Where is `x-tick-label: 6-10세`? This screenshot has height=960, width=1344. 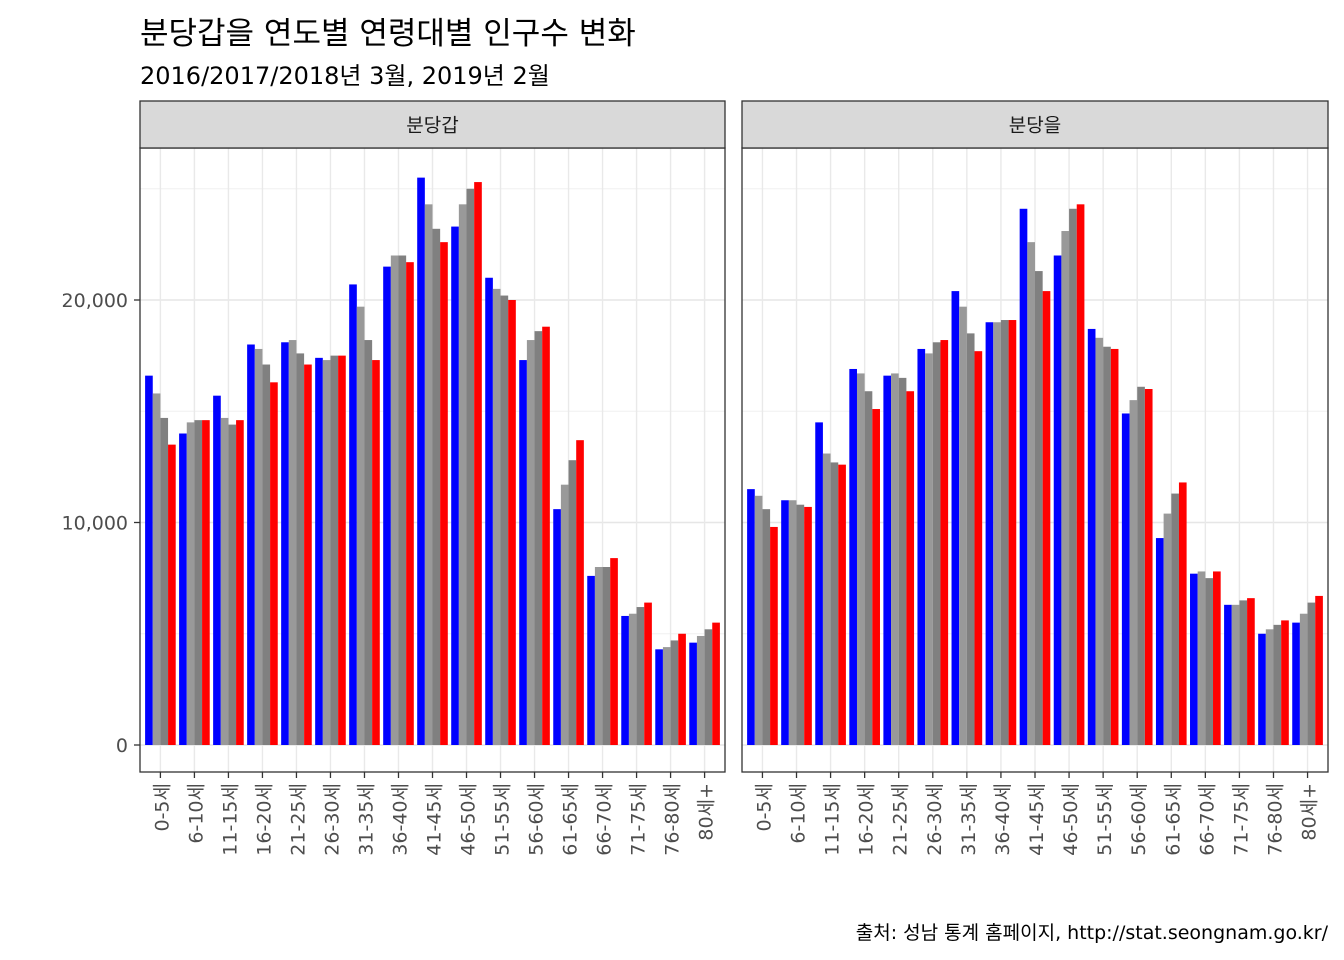 x-tick-label: 6-10세 is located at coordinates (799, 813).